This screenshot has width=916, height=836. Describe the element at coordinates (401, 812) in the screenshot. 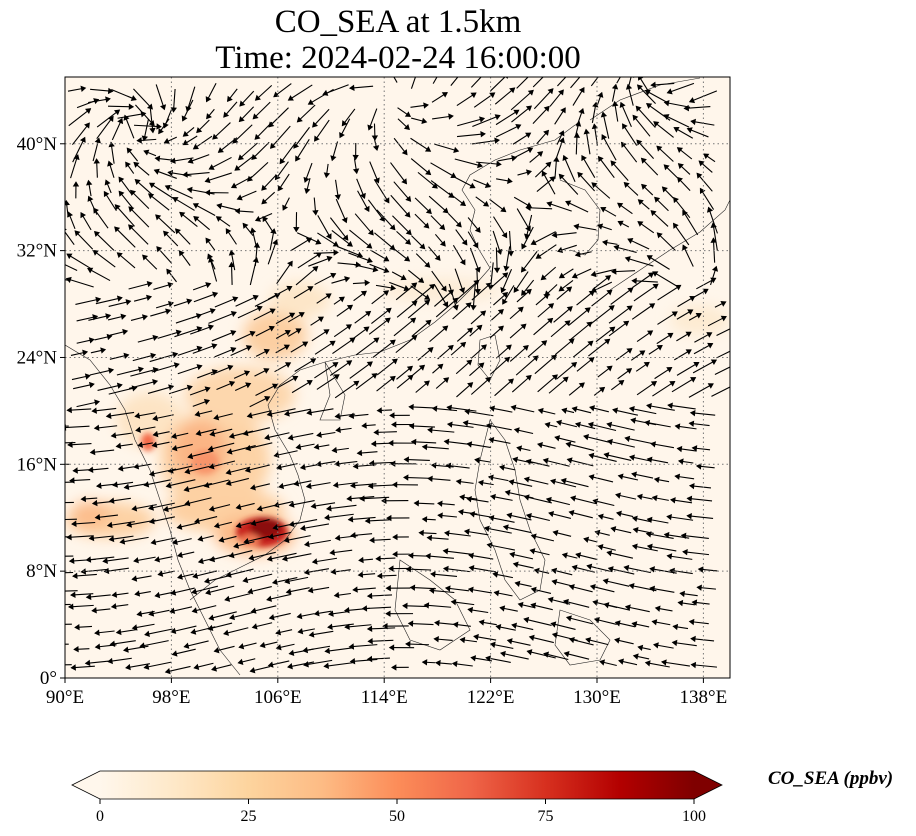

I see `colorbar-tick-group: 0 25 50 75 100` at that location.